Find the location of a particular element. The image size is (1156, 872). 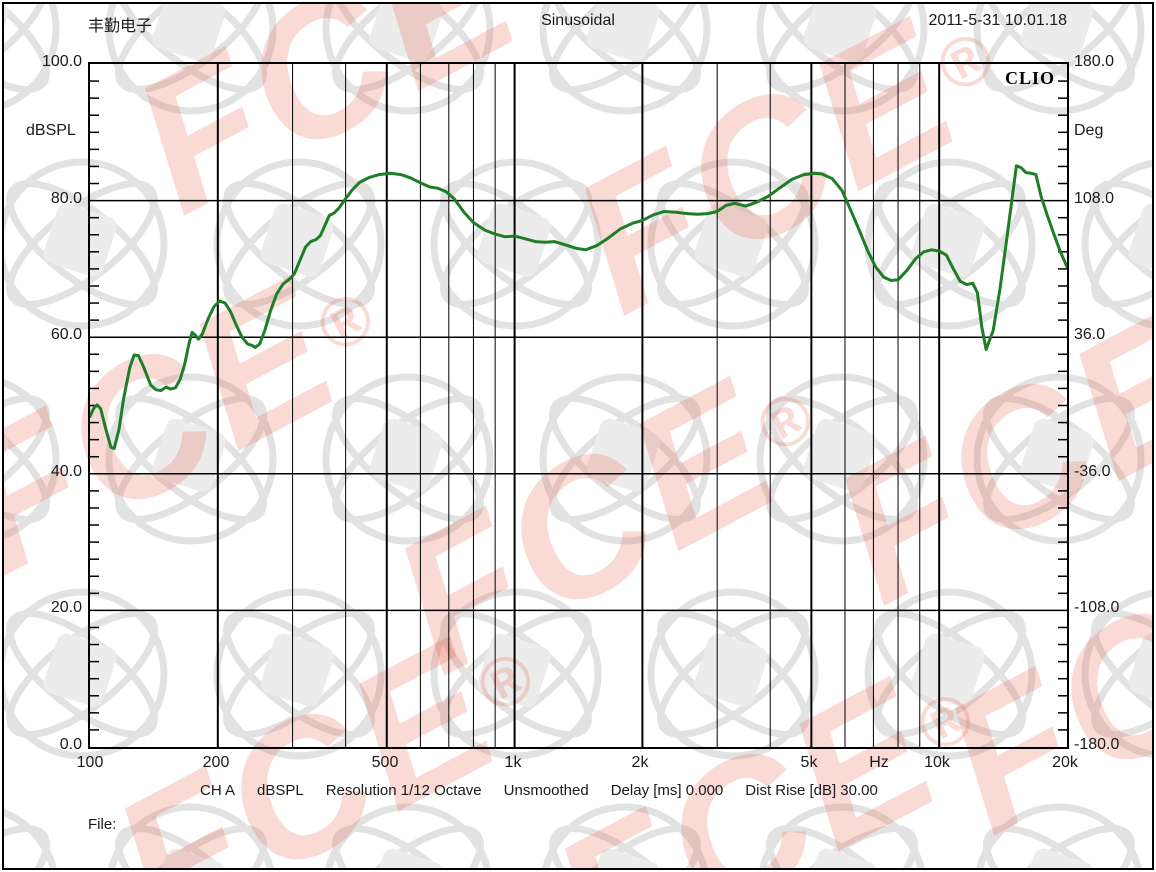

y-axis-tick-label: 20.0 is located at coordinates (66, 607).